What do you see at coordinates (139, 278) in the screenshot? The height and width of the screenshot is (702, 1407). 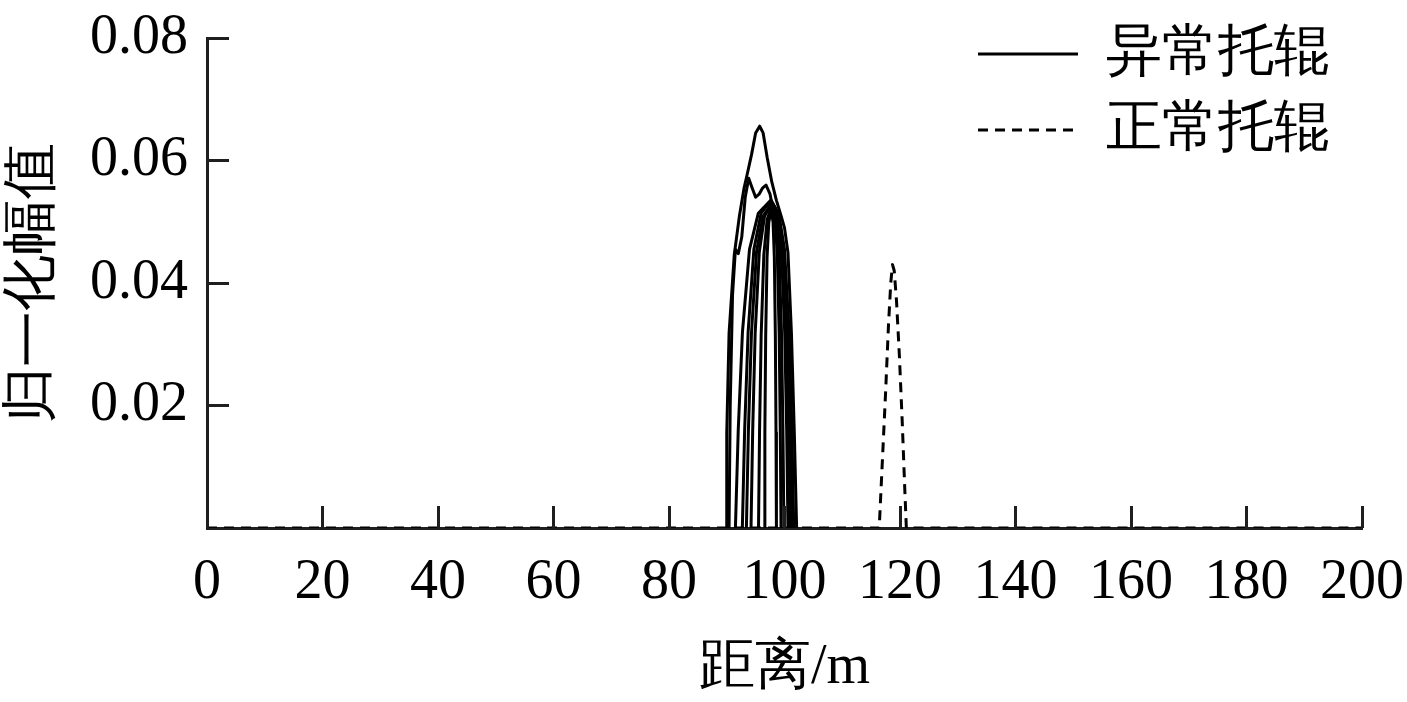 I see `y-tick-label: 0.04` at bounding box center [139, 278].